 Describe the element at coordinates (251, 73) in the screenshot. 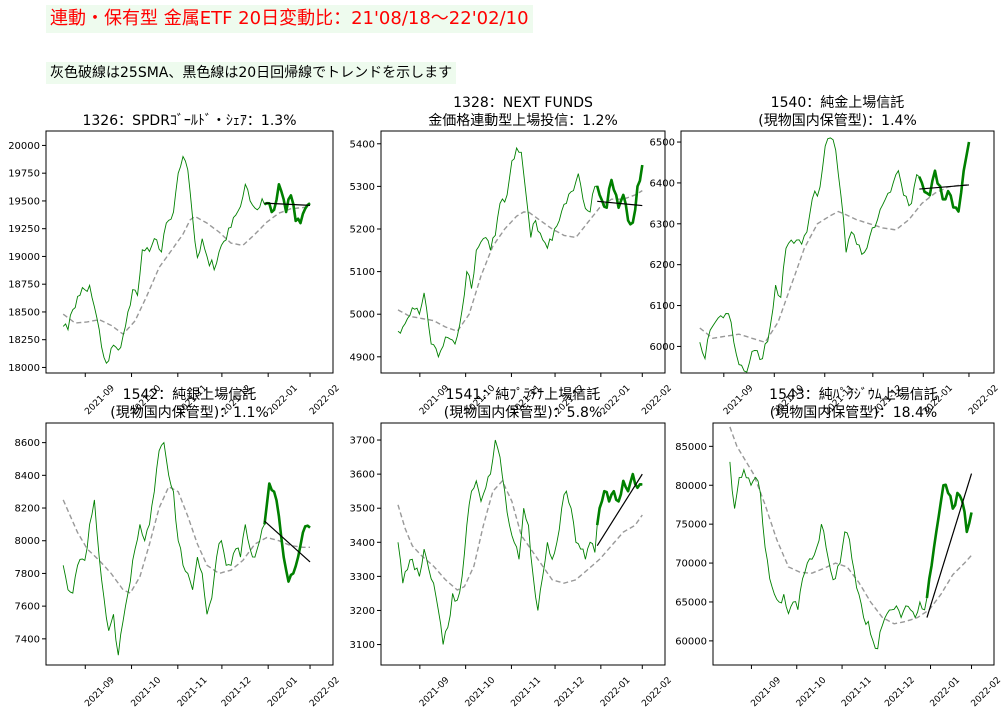

I see `page-subtitle: 灰色破線は25SMA、黒色線は20日回帰線でトレンドを示します` at that location.